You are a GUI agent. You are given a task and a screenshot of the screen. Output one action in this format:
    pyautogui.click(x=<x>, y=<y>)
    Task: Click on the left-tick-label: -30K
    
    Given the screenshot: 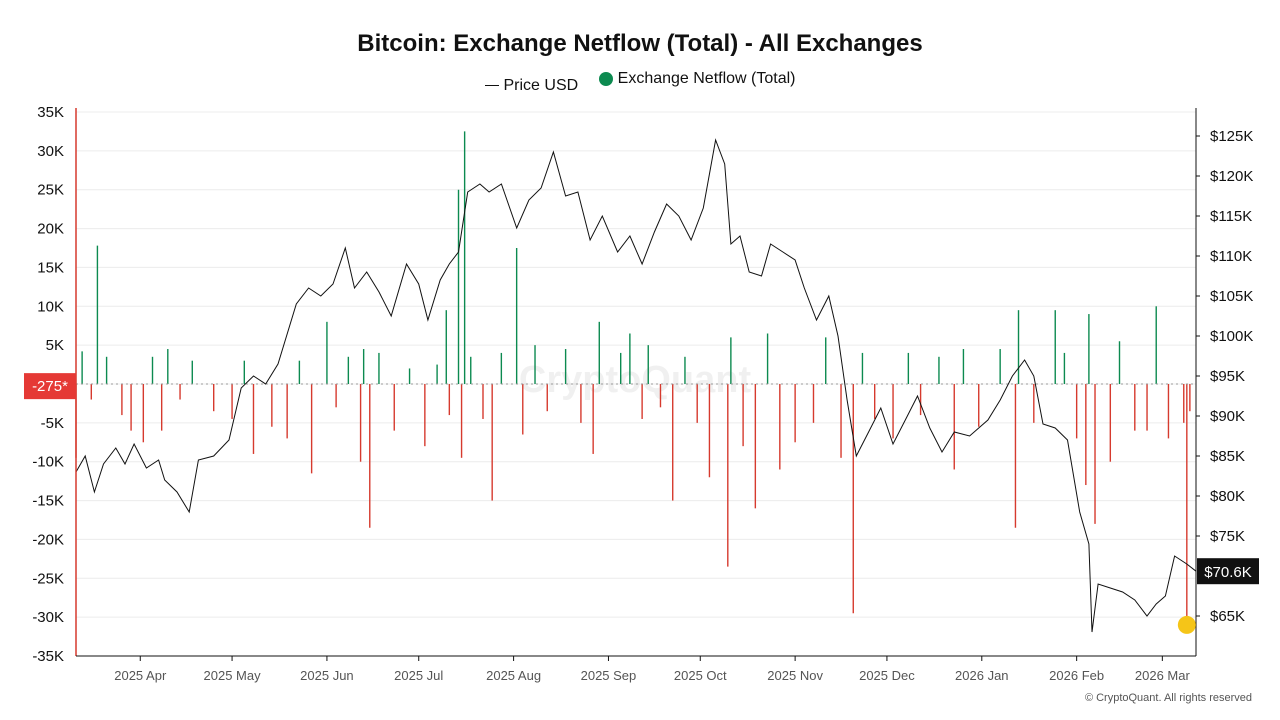 What is the action you would take?
    pyautogui.click(x=48, y=617)
    